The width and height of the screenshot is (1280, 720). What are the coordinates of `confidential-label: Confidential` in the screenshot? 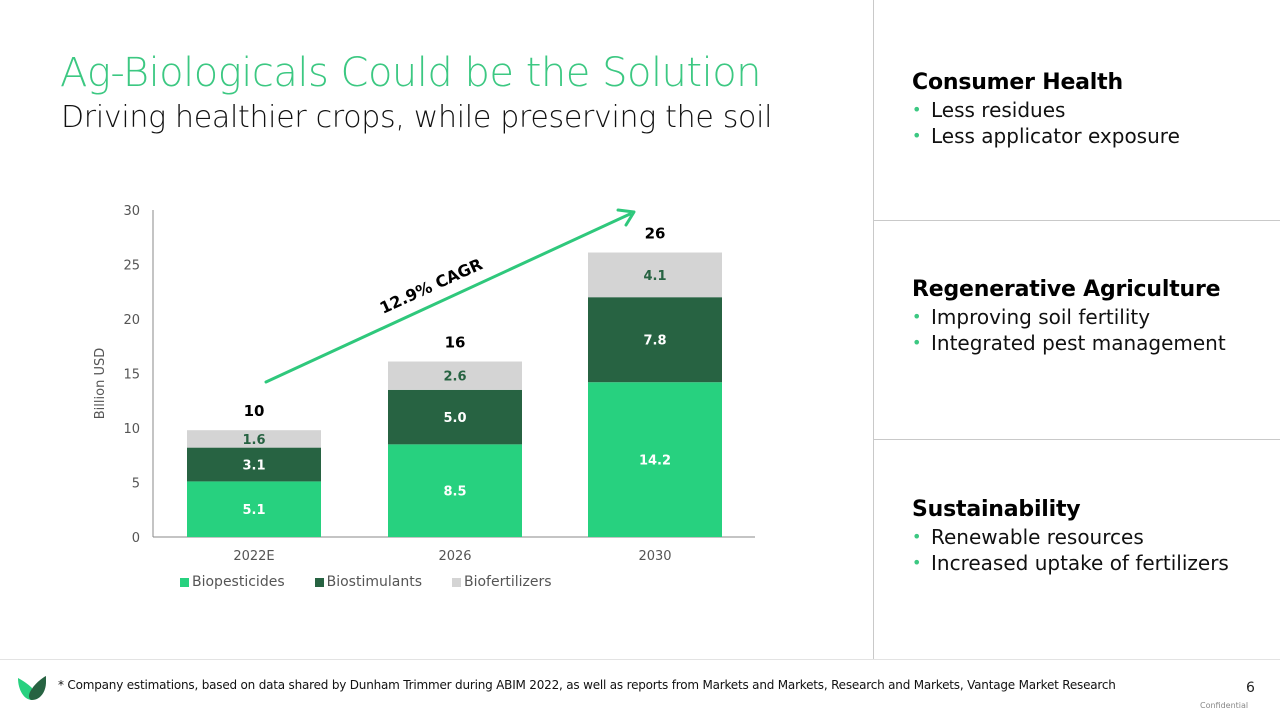 It's located at (1224, 705).